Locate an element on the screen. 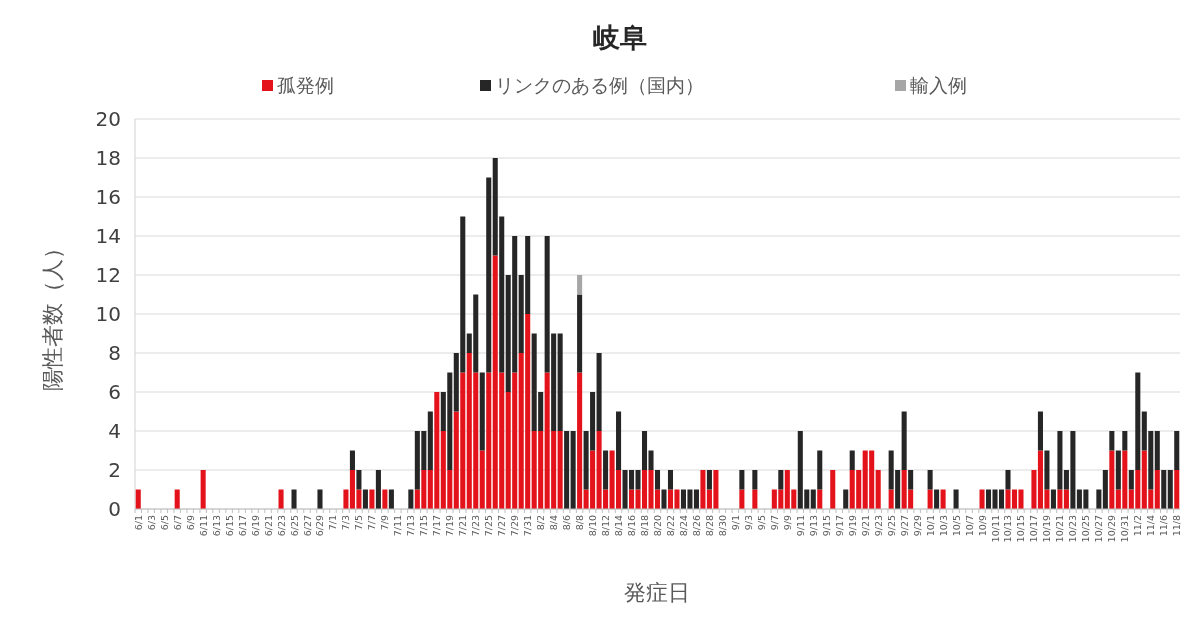 This screenshot has height=629, width=1191. x-tick-label: 6/11 is located at coordinates (203, 526).